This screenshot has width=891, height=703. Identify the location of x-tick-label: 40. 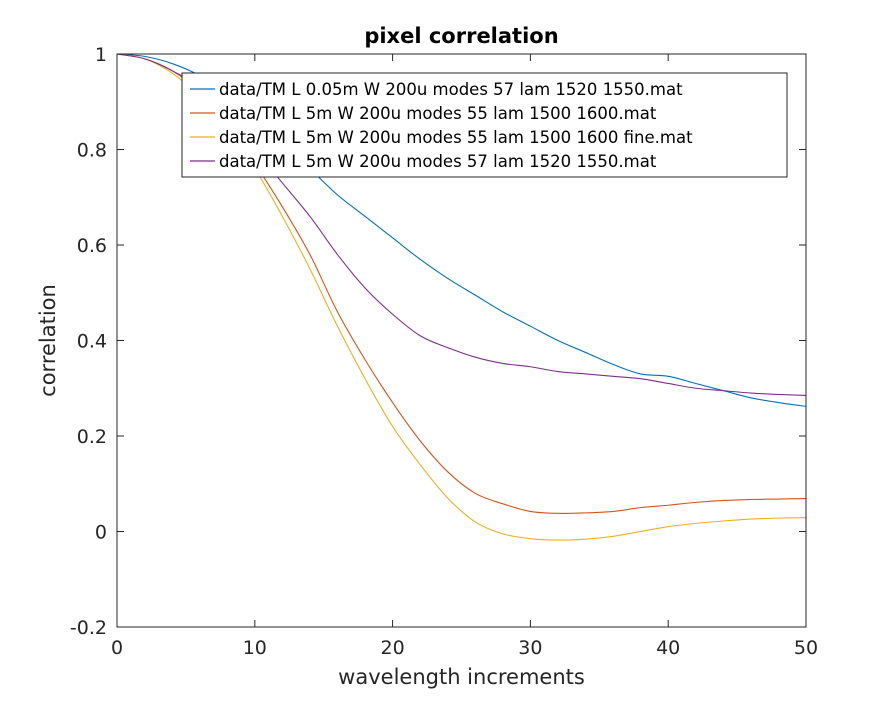
(668, 648).